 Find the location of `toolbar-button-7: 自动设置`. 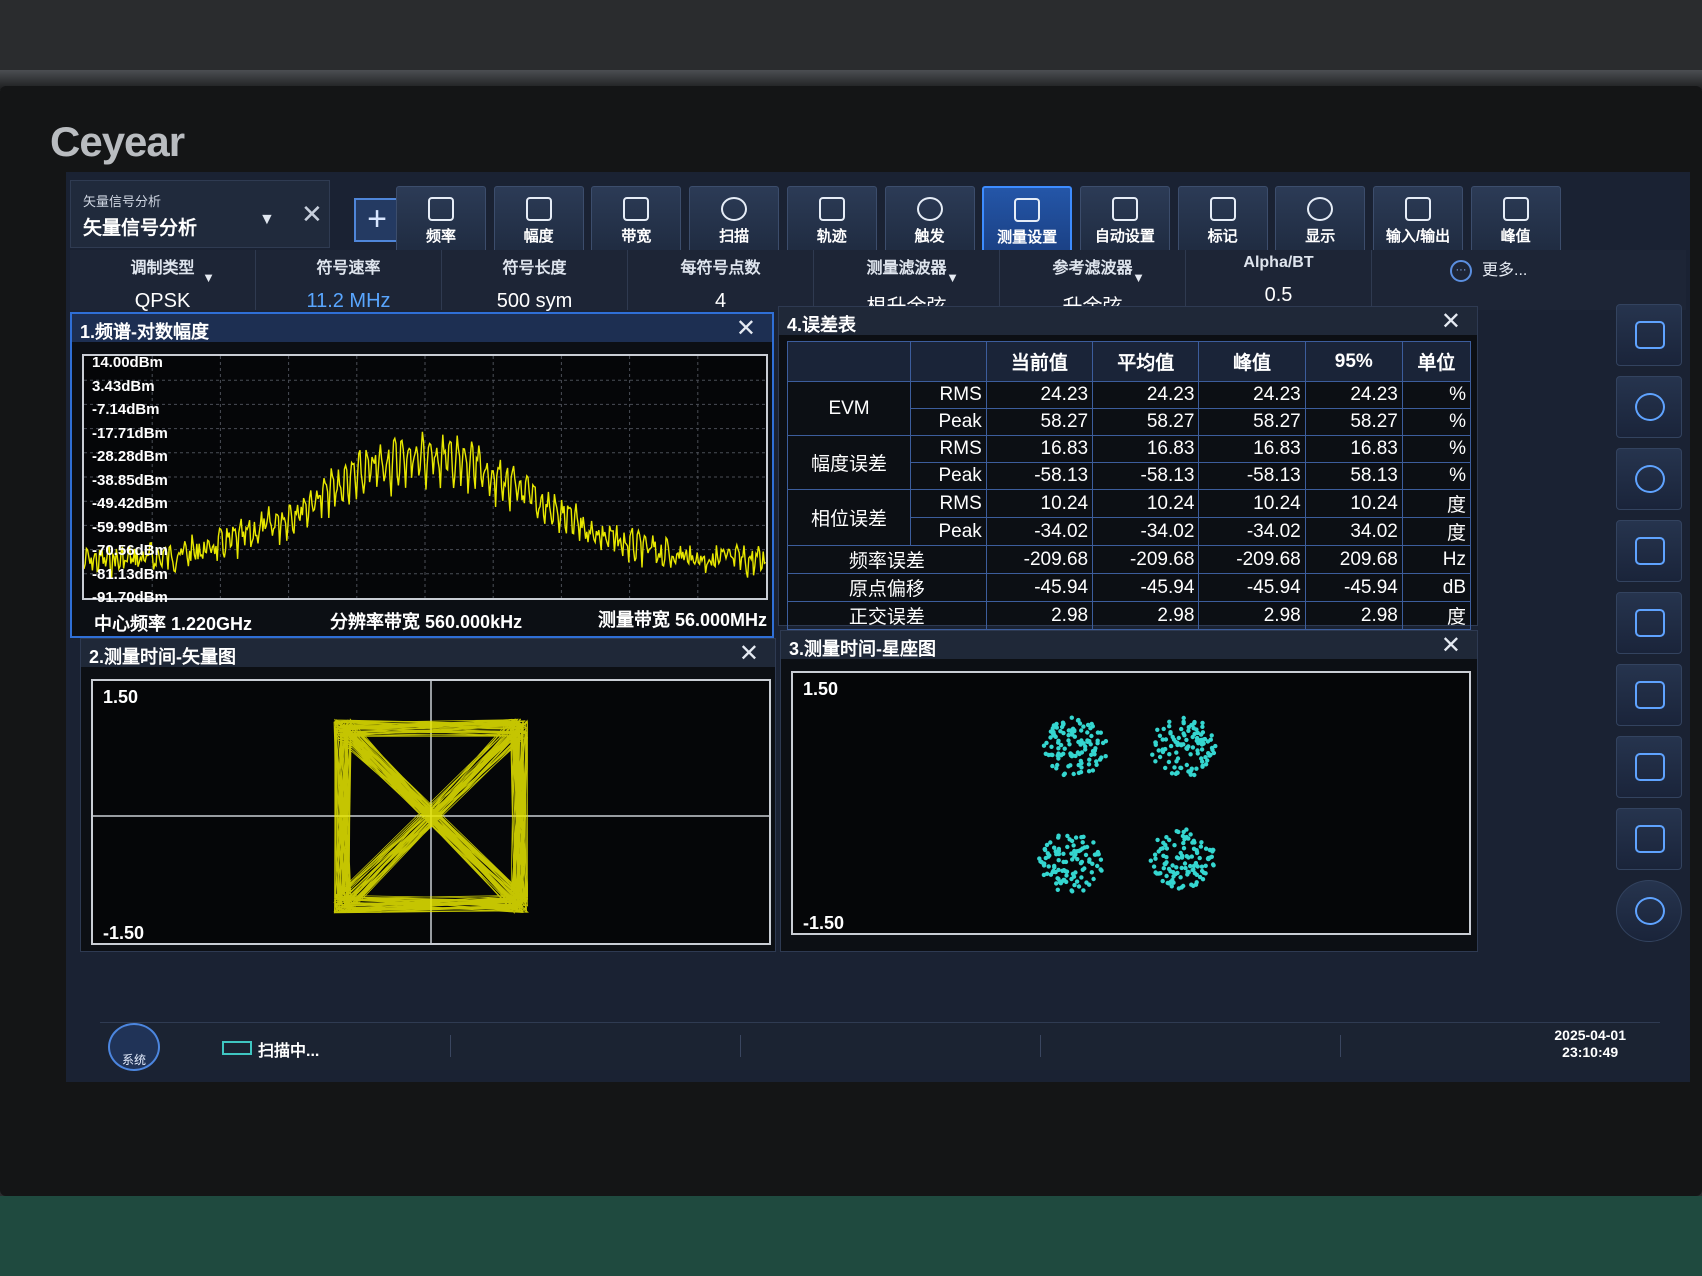

toolbar-button-7: 自动设置 is located at coordinates (1124, 222).